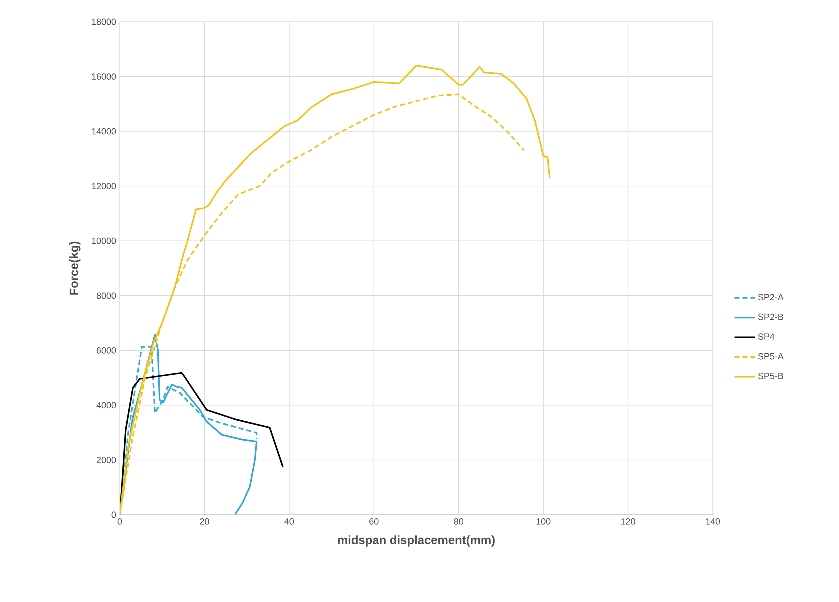  Describe the element at coordinates (104, 131) in the screenshot. I see `y-tick-label: 14000` at that location.